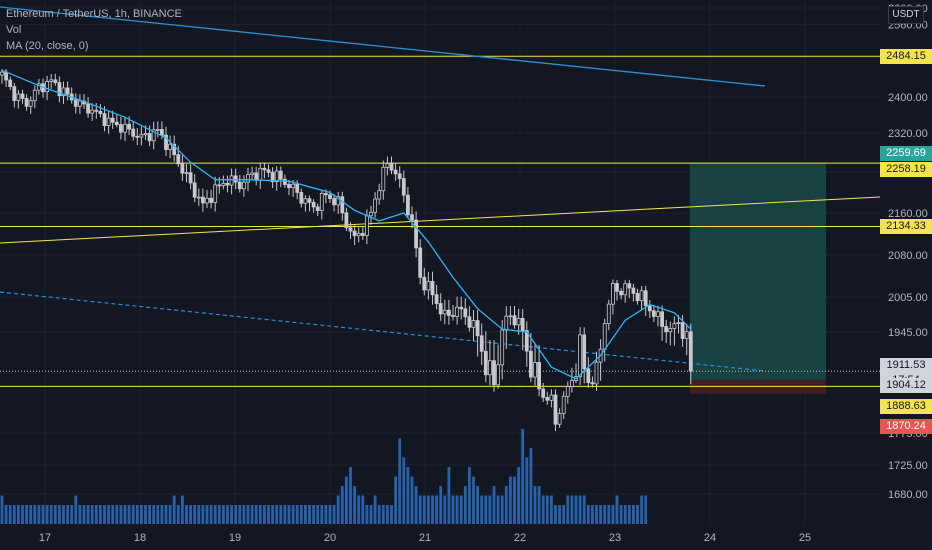 Image resolution: width=932 pixels, height=550 pixels. What do you see at coordinates (908, 98) in the screenshot?
I see `y-tick-label: 2400.00` at bounding box center [908, 98].